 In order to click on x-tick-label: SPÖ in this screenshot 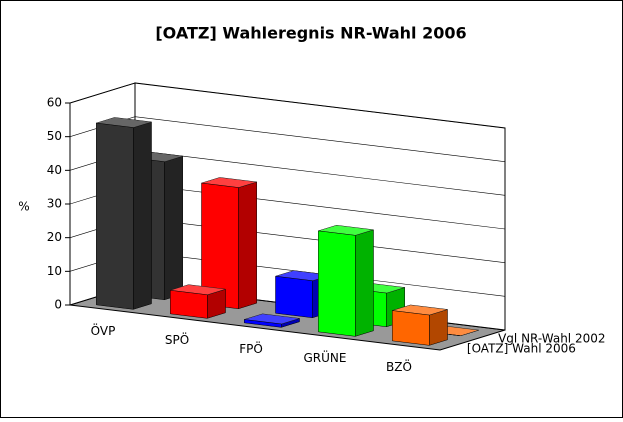, I will do `click(177, 339)`.